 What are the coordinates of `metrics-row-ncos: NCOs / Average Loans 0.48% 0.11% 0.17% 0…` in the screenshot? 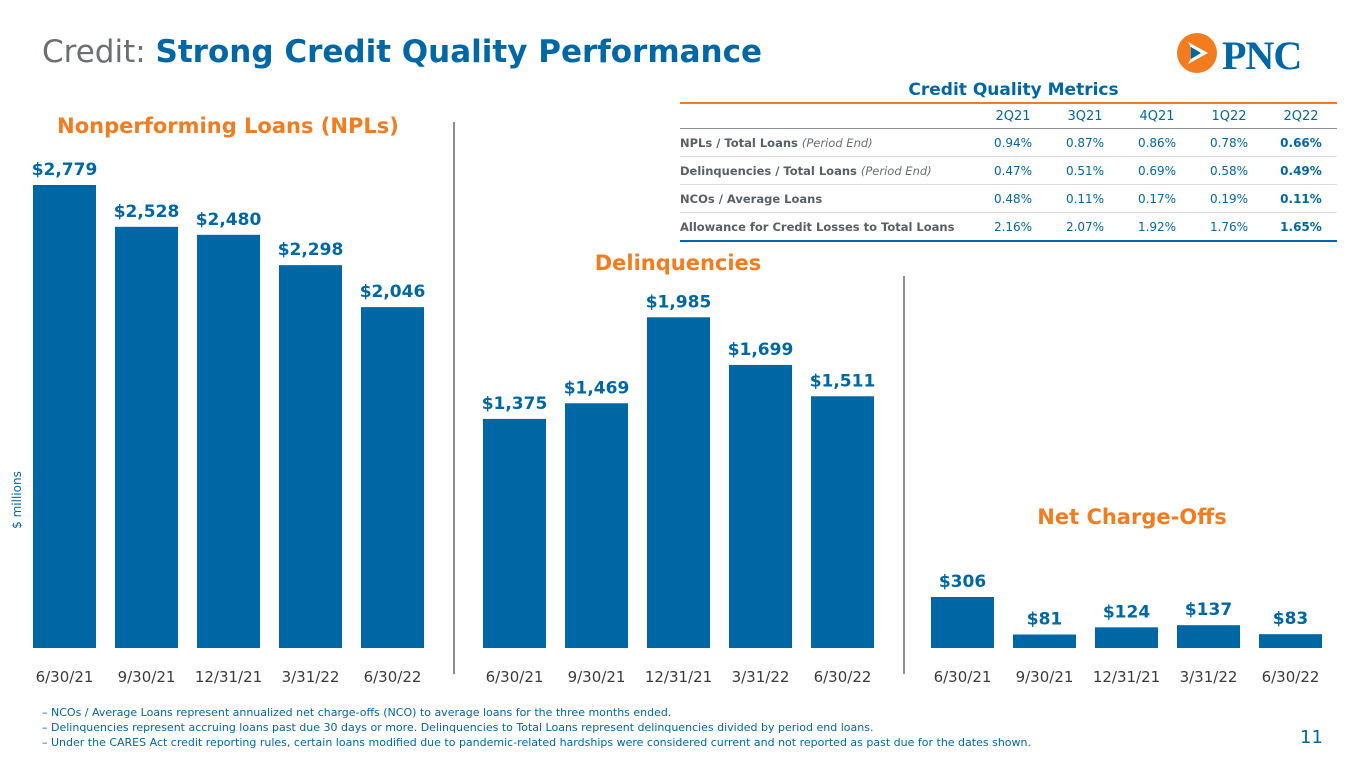 It's located at (1008, 198).